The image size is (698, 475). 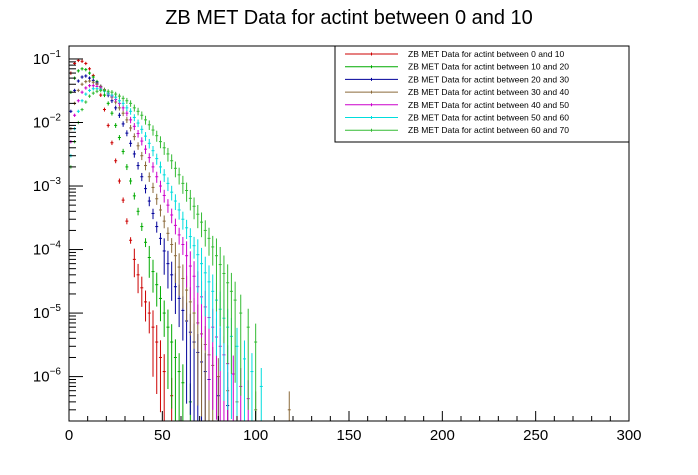 I want to click on y-tick-exponent: −5, so click(x=56, y=308).